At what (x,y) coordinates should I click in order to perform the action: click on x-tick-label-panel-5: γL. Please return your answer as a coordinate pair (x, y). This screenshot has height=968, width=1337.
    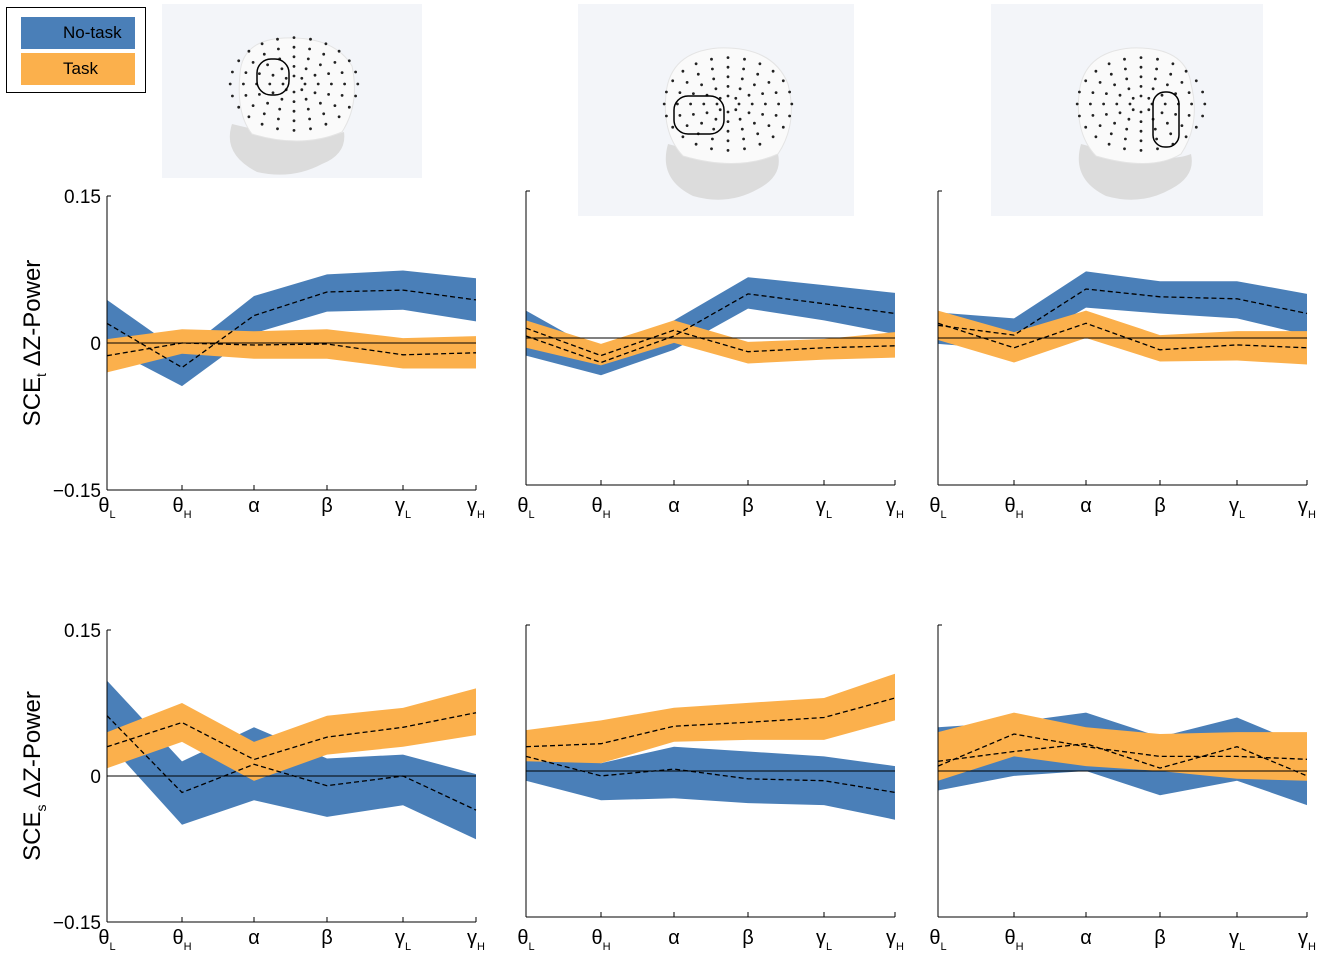
    Looking at the image, I should click on (824, 940).